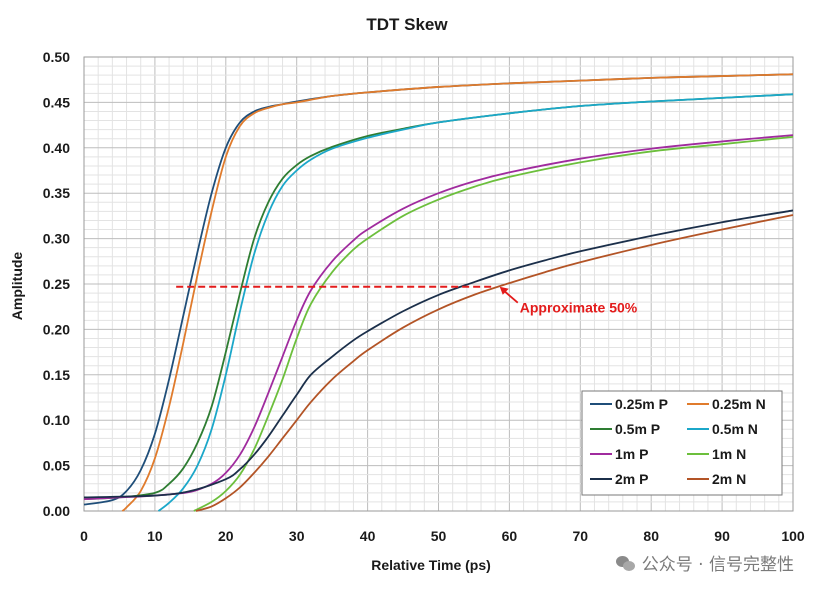 Image resolution: width=816 pixels, height=593 pixels. What do you see at coordinates (510, 536) in the screenshot?
I see `x-tick-label: 60` at bounding box center [510, 536].